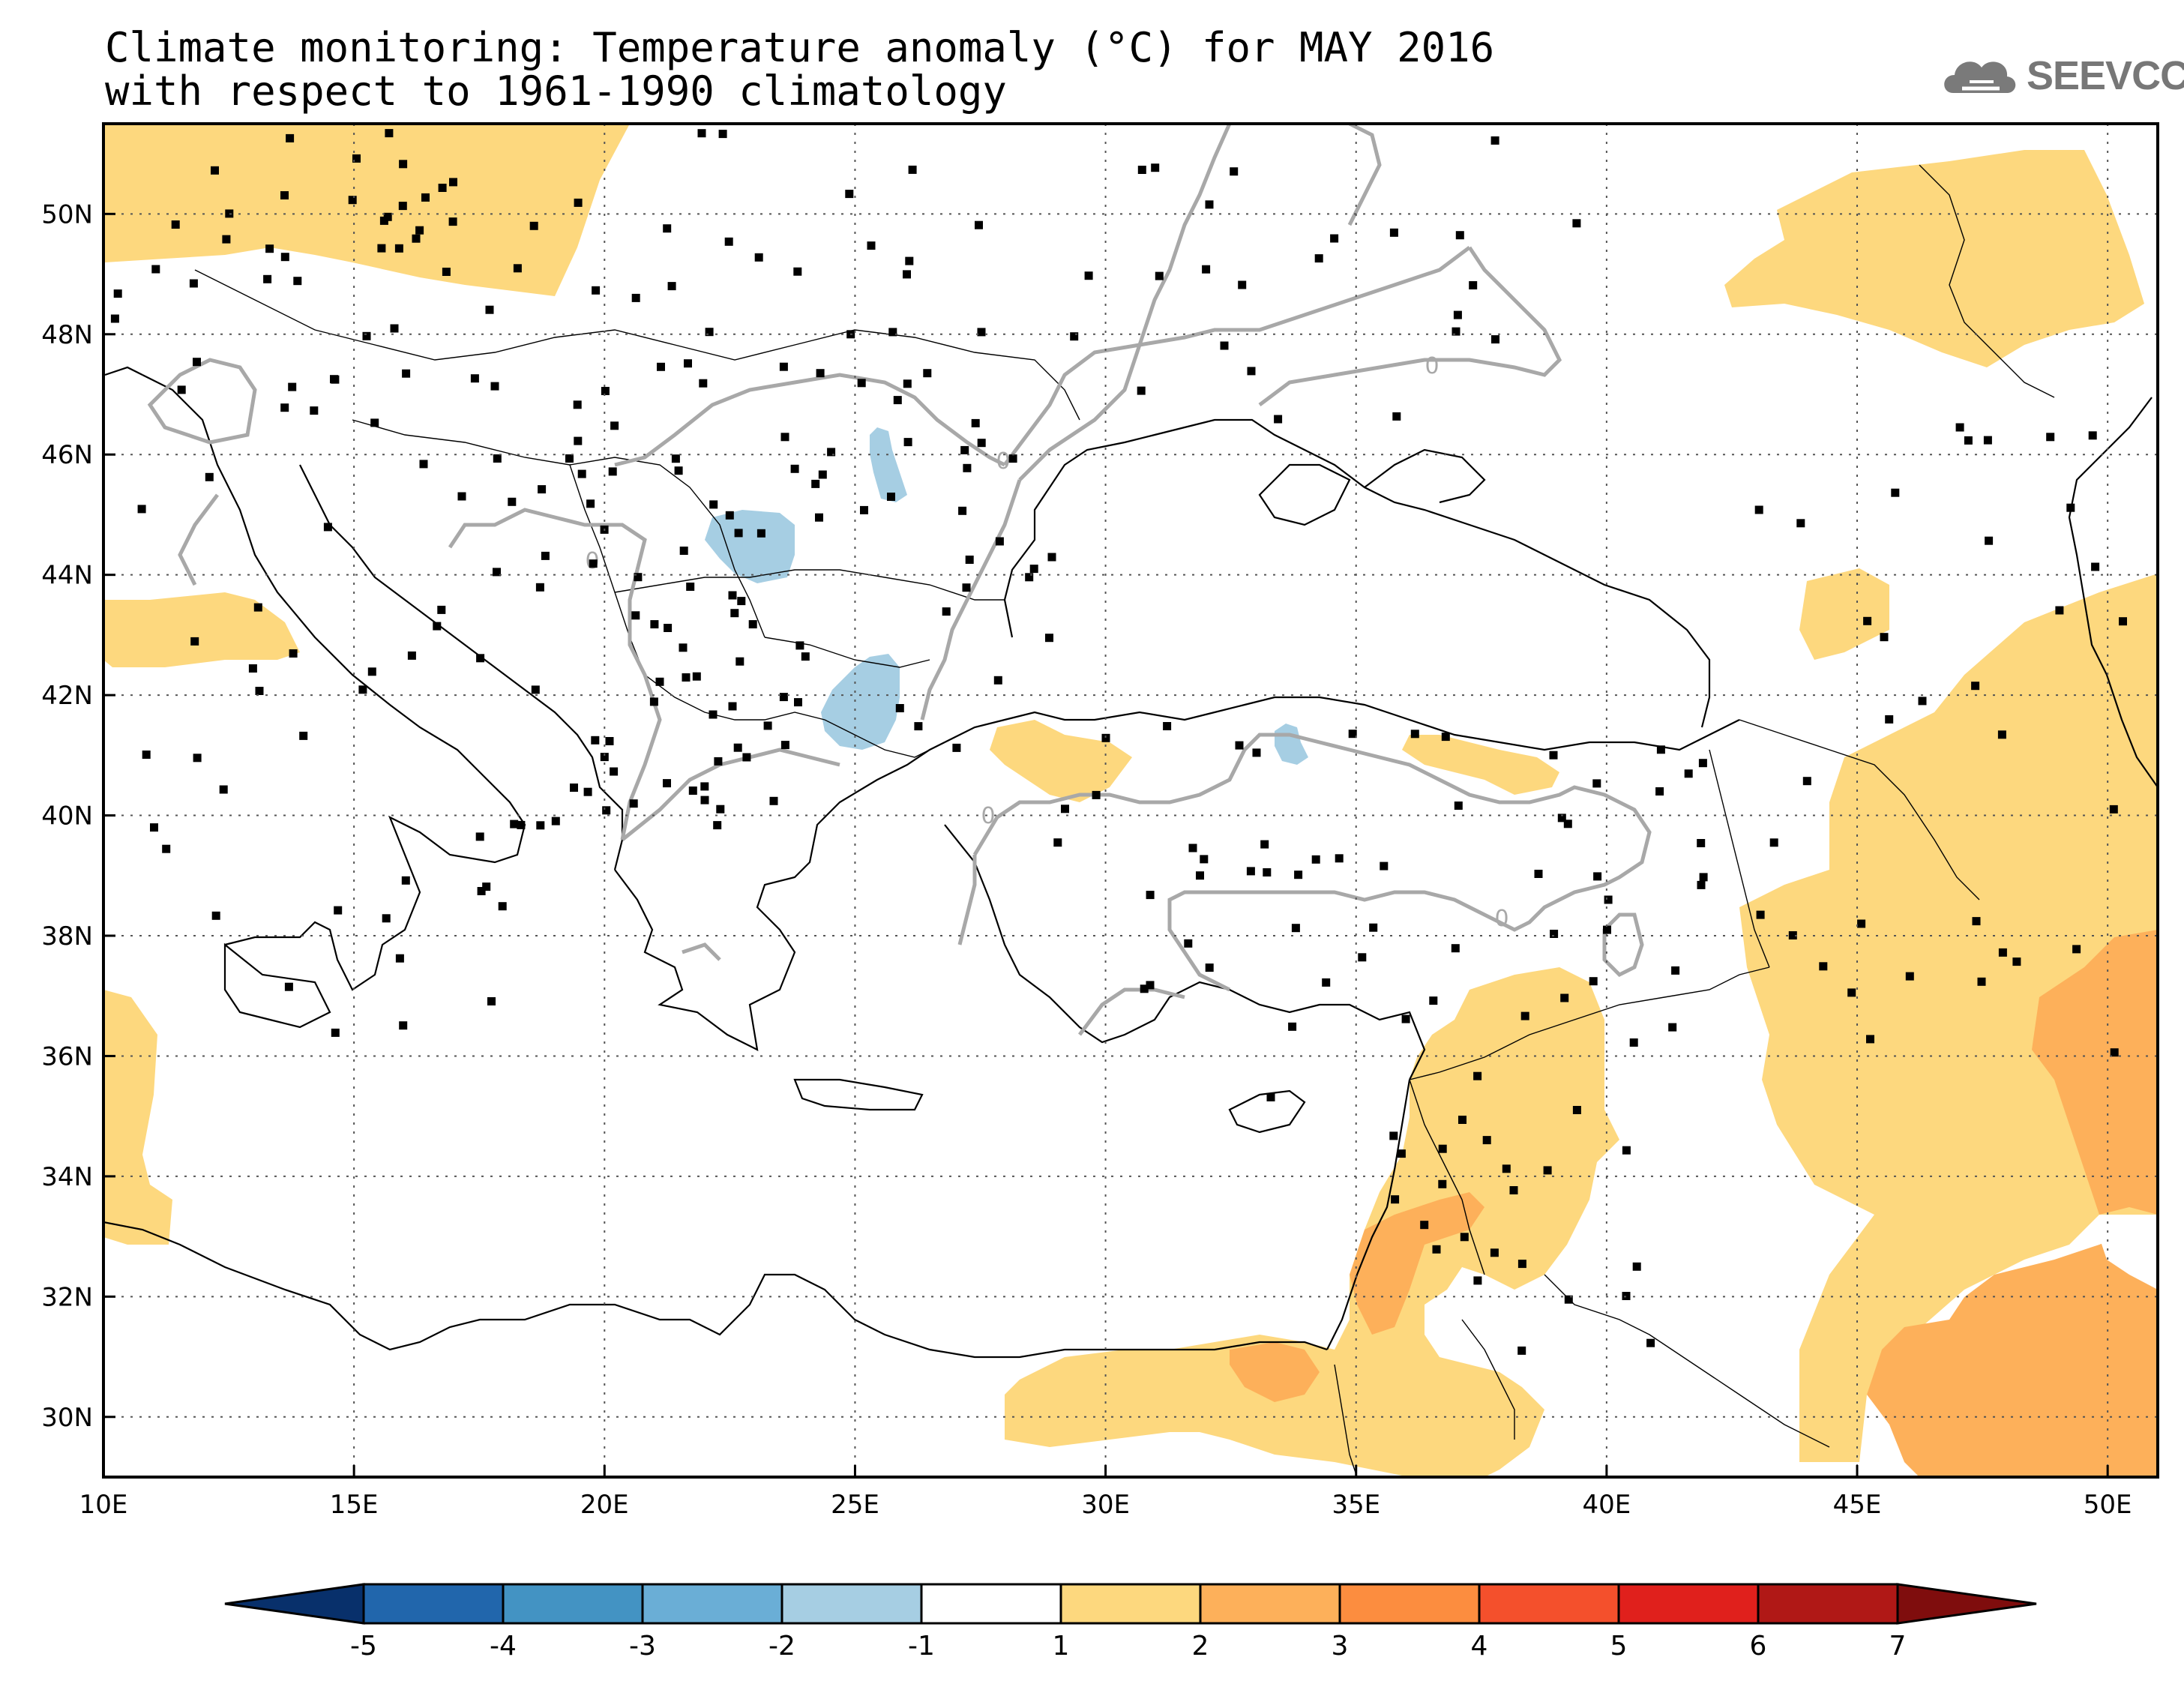 The height and width of the screenshot is (1687, 2184). Describe the element at coordinates (1758, 1646) in the screenshot. I see `colorbar-tick-label: 6` at that location.